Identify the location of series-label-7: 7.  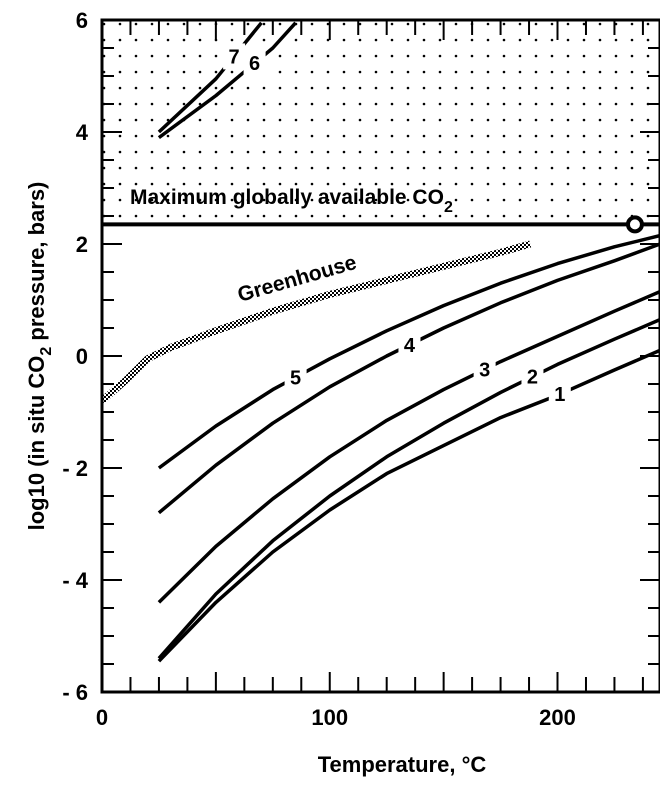
(234, 57).